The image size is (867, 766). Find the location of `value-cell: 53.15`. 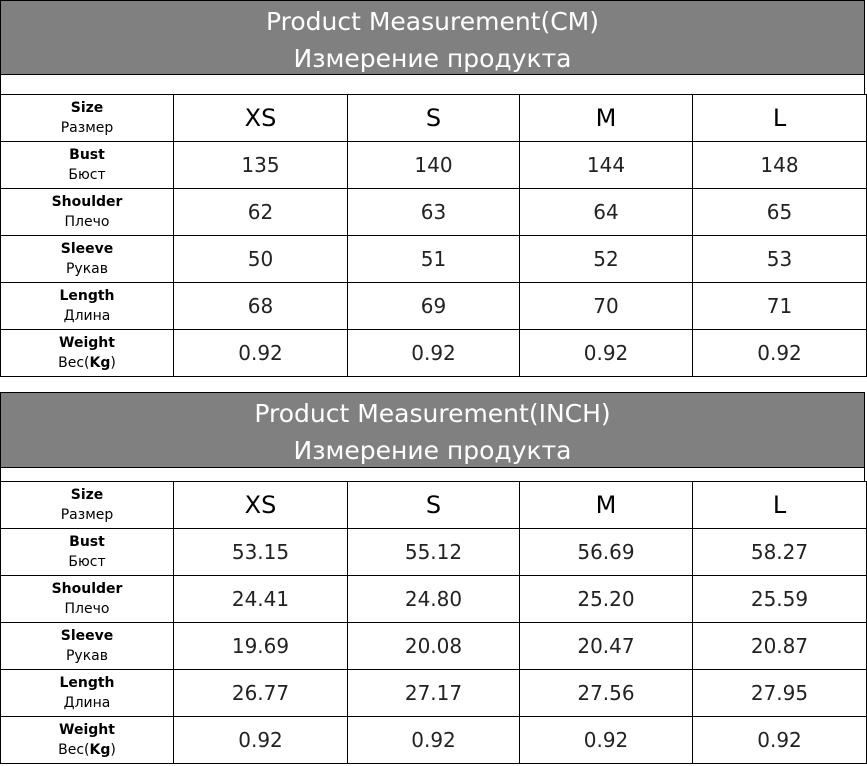

value-cell: 53.15 is located at coordinates (260, 552).